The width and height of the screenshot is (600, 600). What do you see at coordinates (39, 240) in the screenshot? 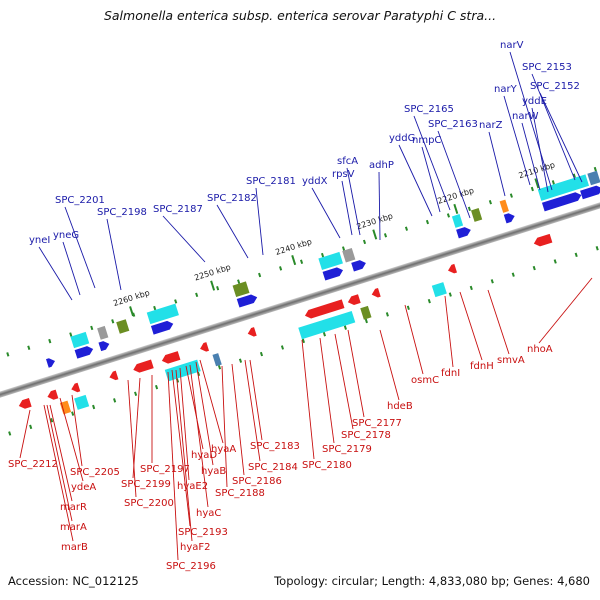
I see `gene-label-top: yneI` at bounding box center [39, 240].